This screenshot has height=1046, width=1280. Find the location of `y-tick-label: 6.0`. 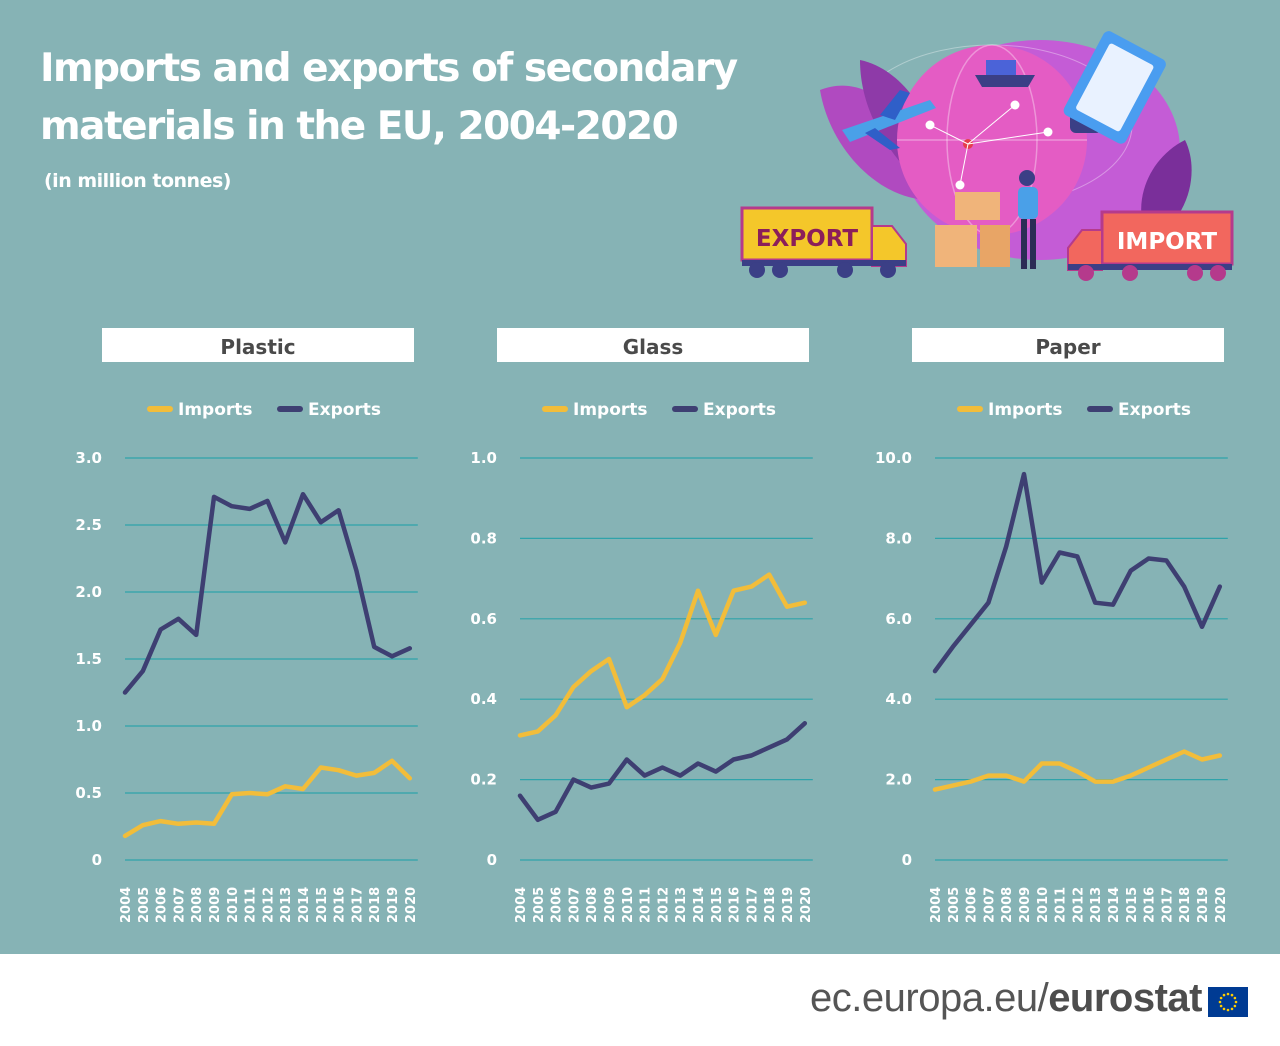

y-tick-label: 6.0 is located at coordinates (898, 619).